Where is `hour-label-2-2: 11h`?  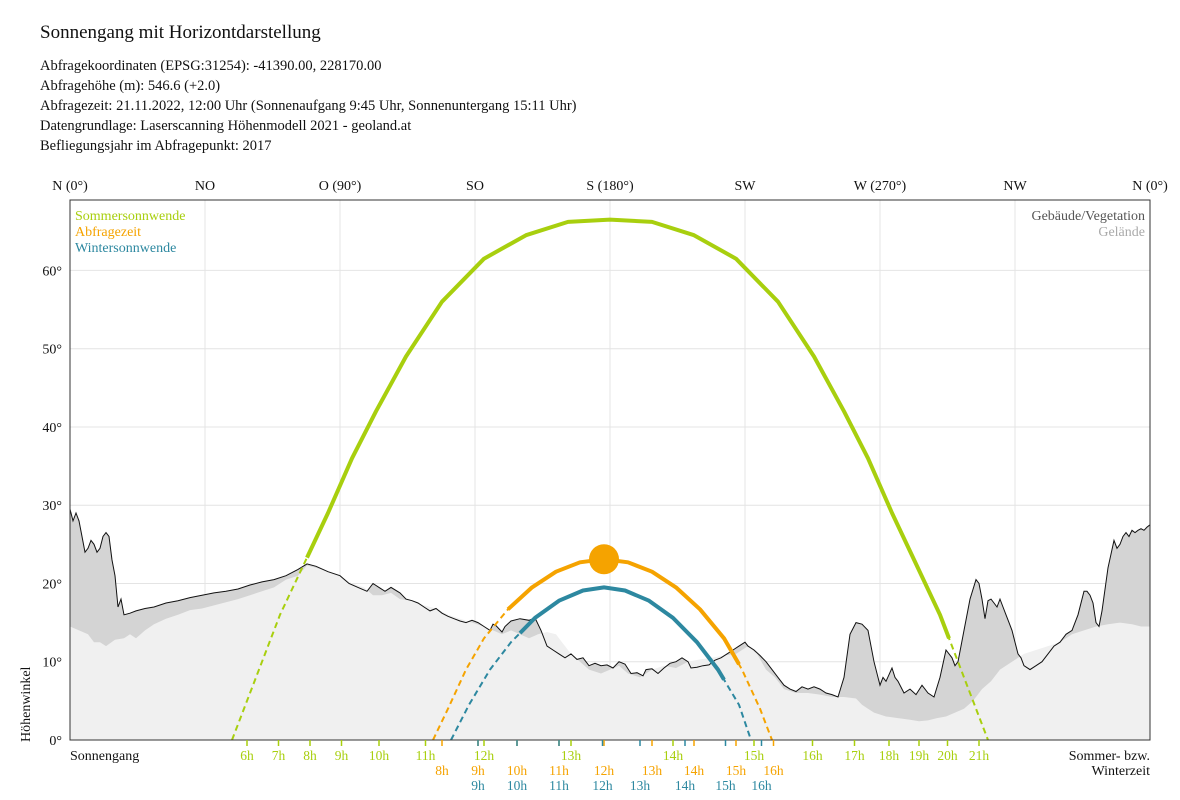
hour-label-2-2: 11h is located at coordinates (559, 785).